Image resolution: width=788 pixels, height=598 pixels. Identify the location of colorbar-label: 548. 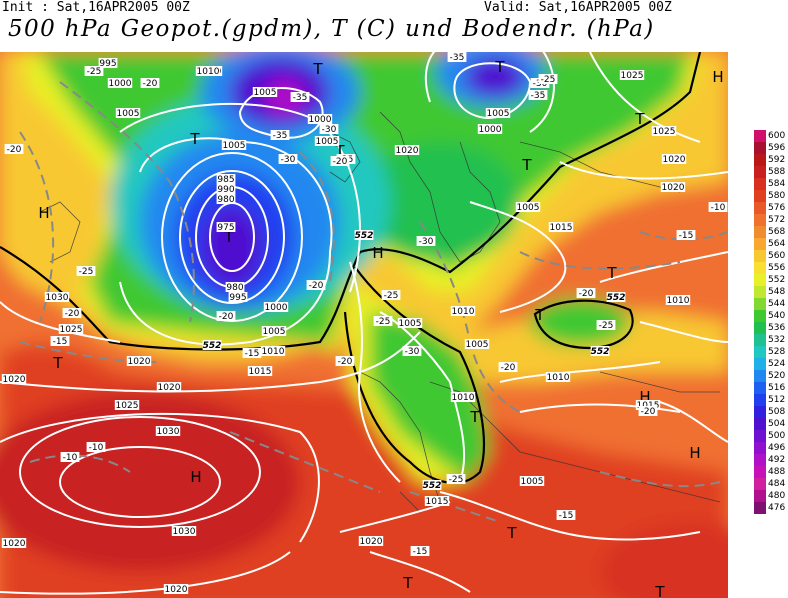
(777, 292).